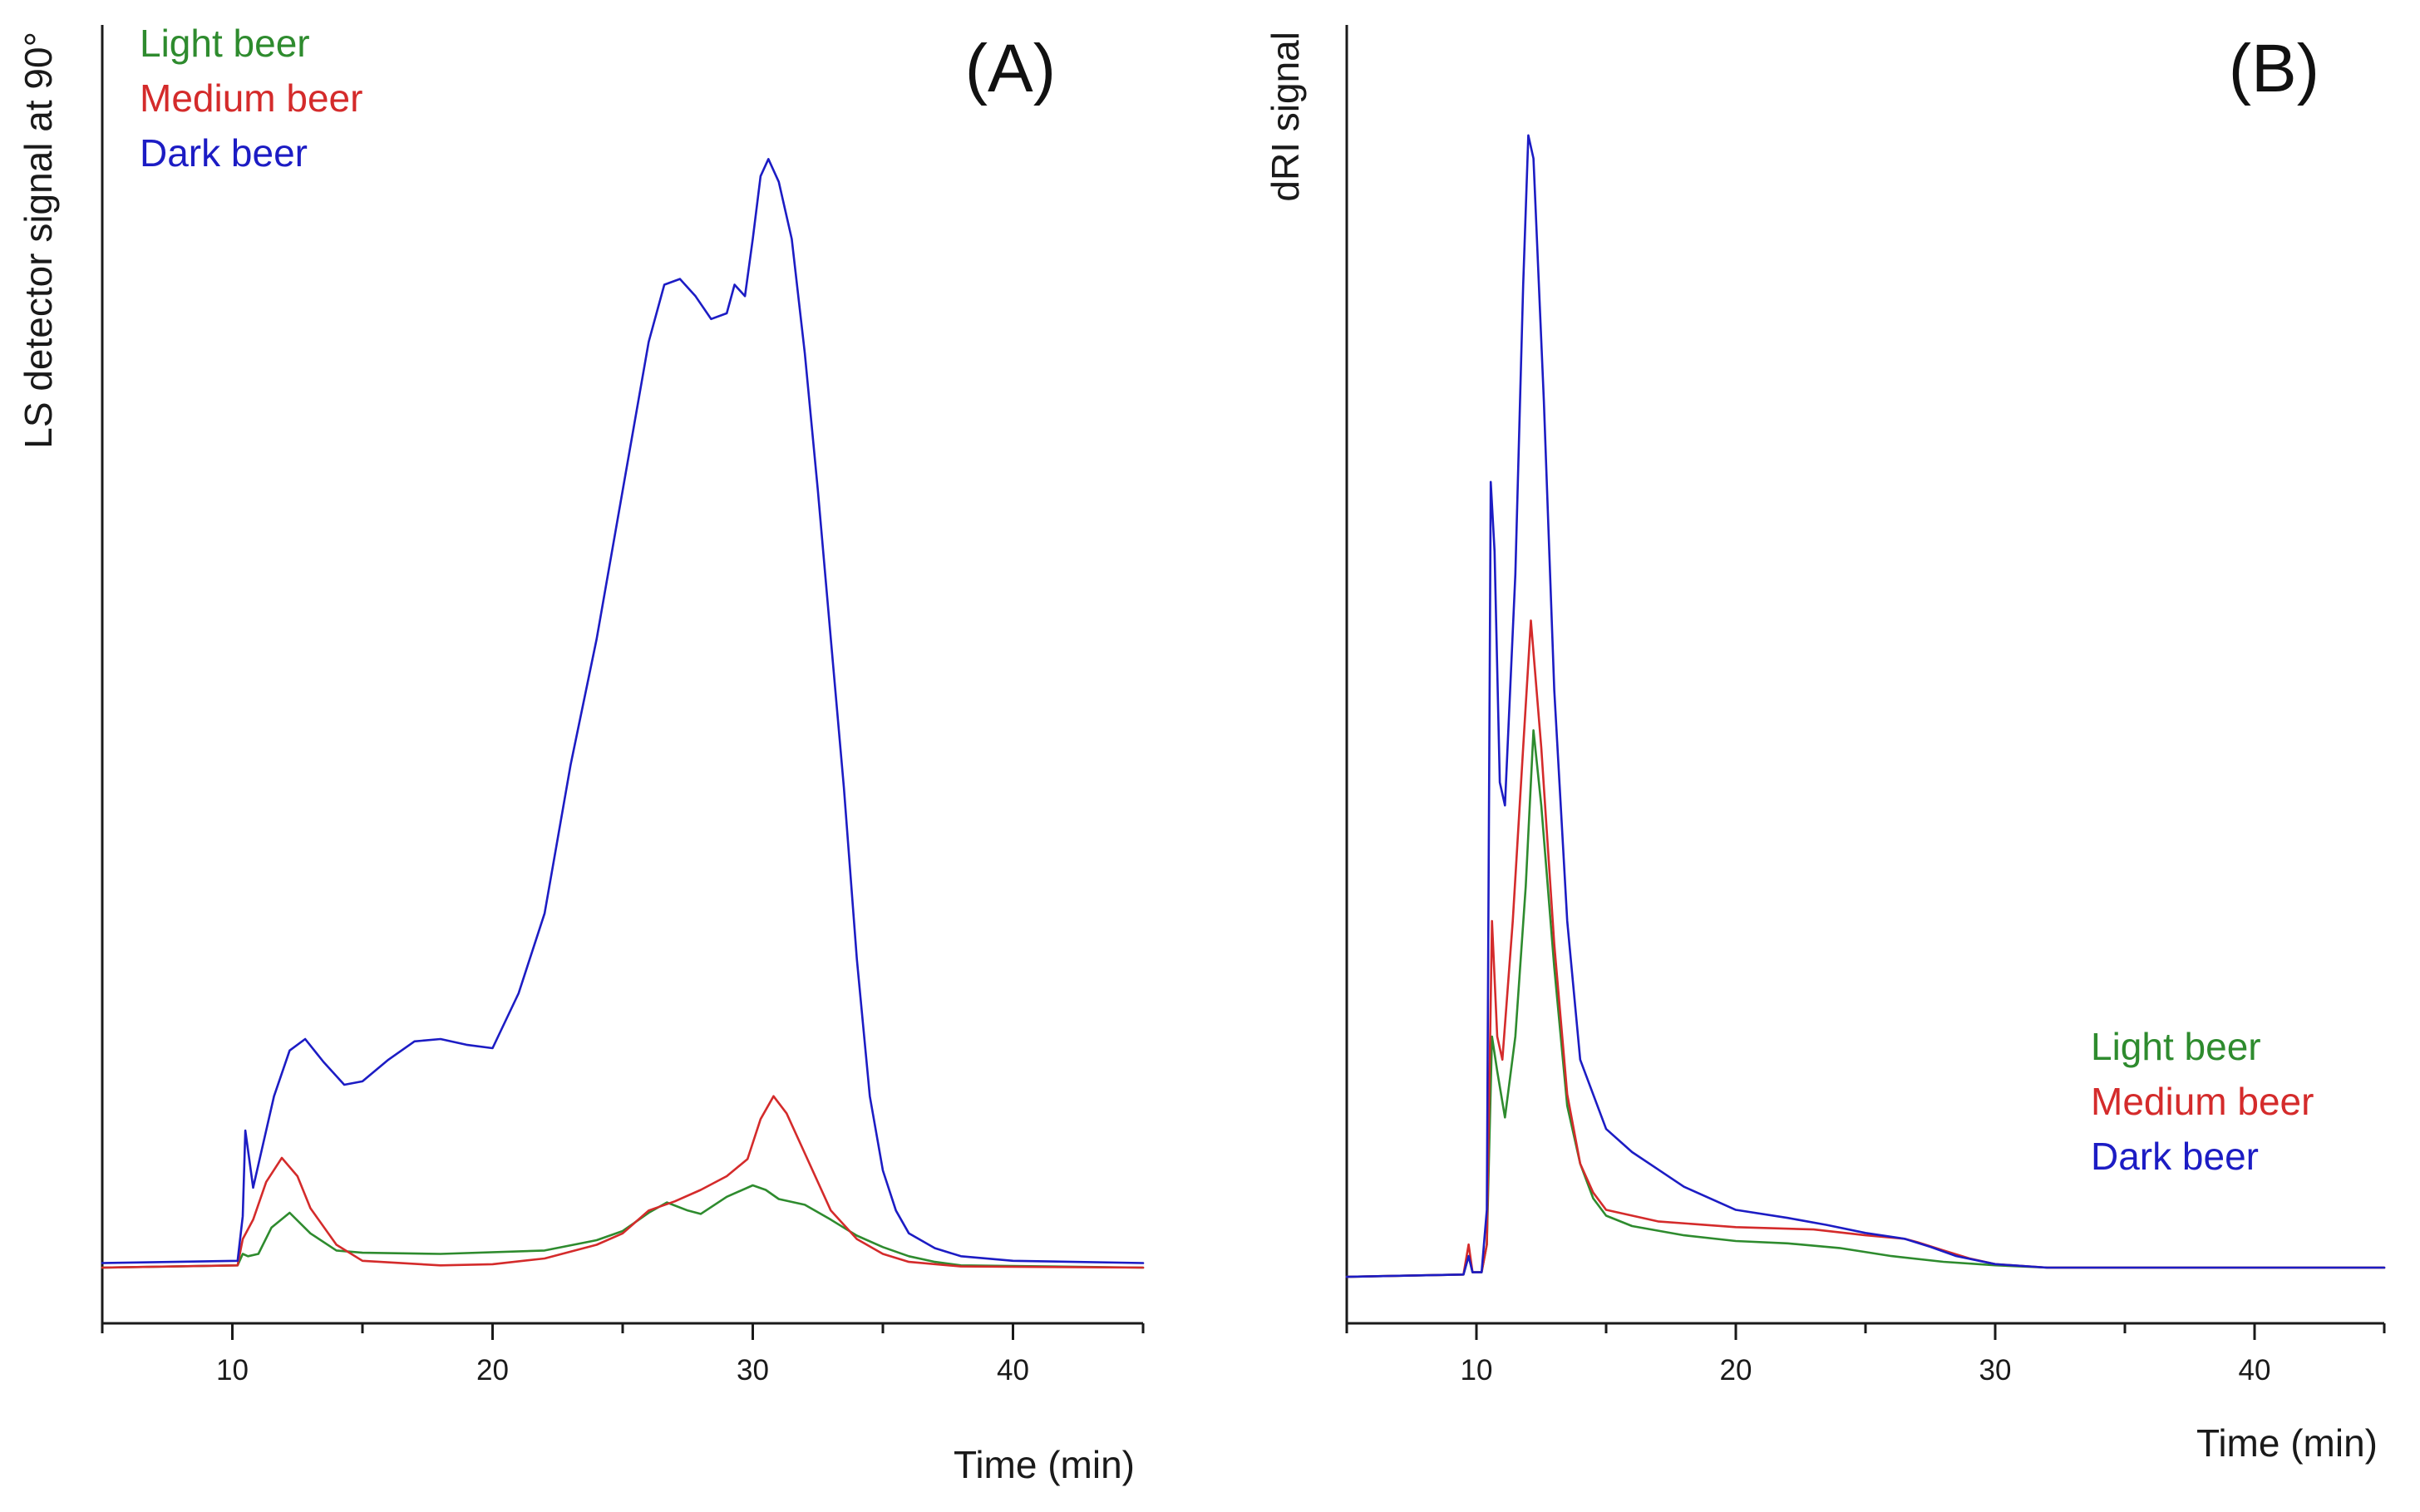 The image size is (2420, 1512). Describe the element at coordinates (1285, 117) in the screenshot. I see `y-axis-title: dRI signal` at that location.